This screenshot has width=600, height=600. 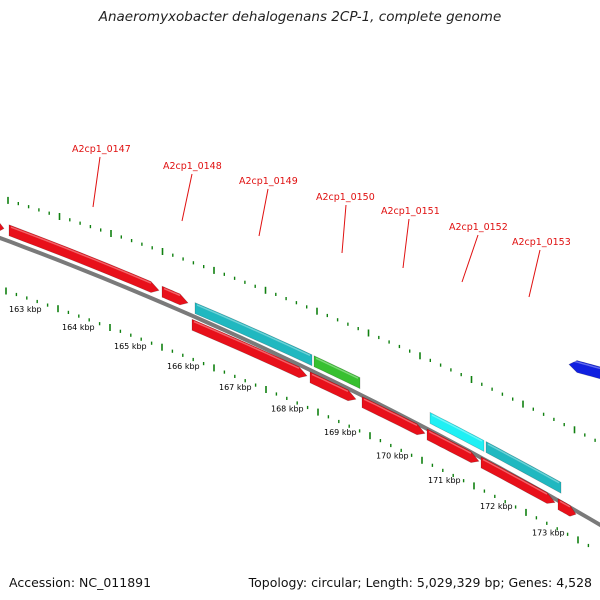 What do you see at coordinates (337, 368) in the screenshot?
I see `gene-block-green-highlight` at bounding box center [337, 368].